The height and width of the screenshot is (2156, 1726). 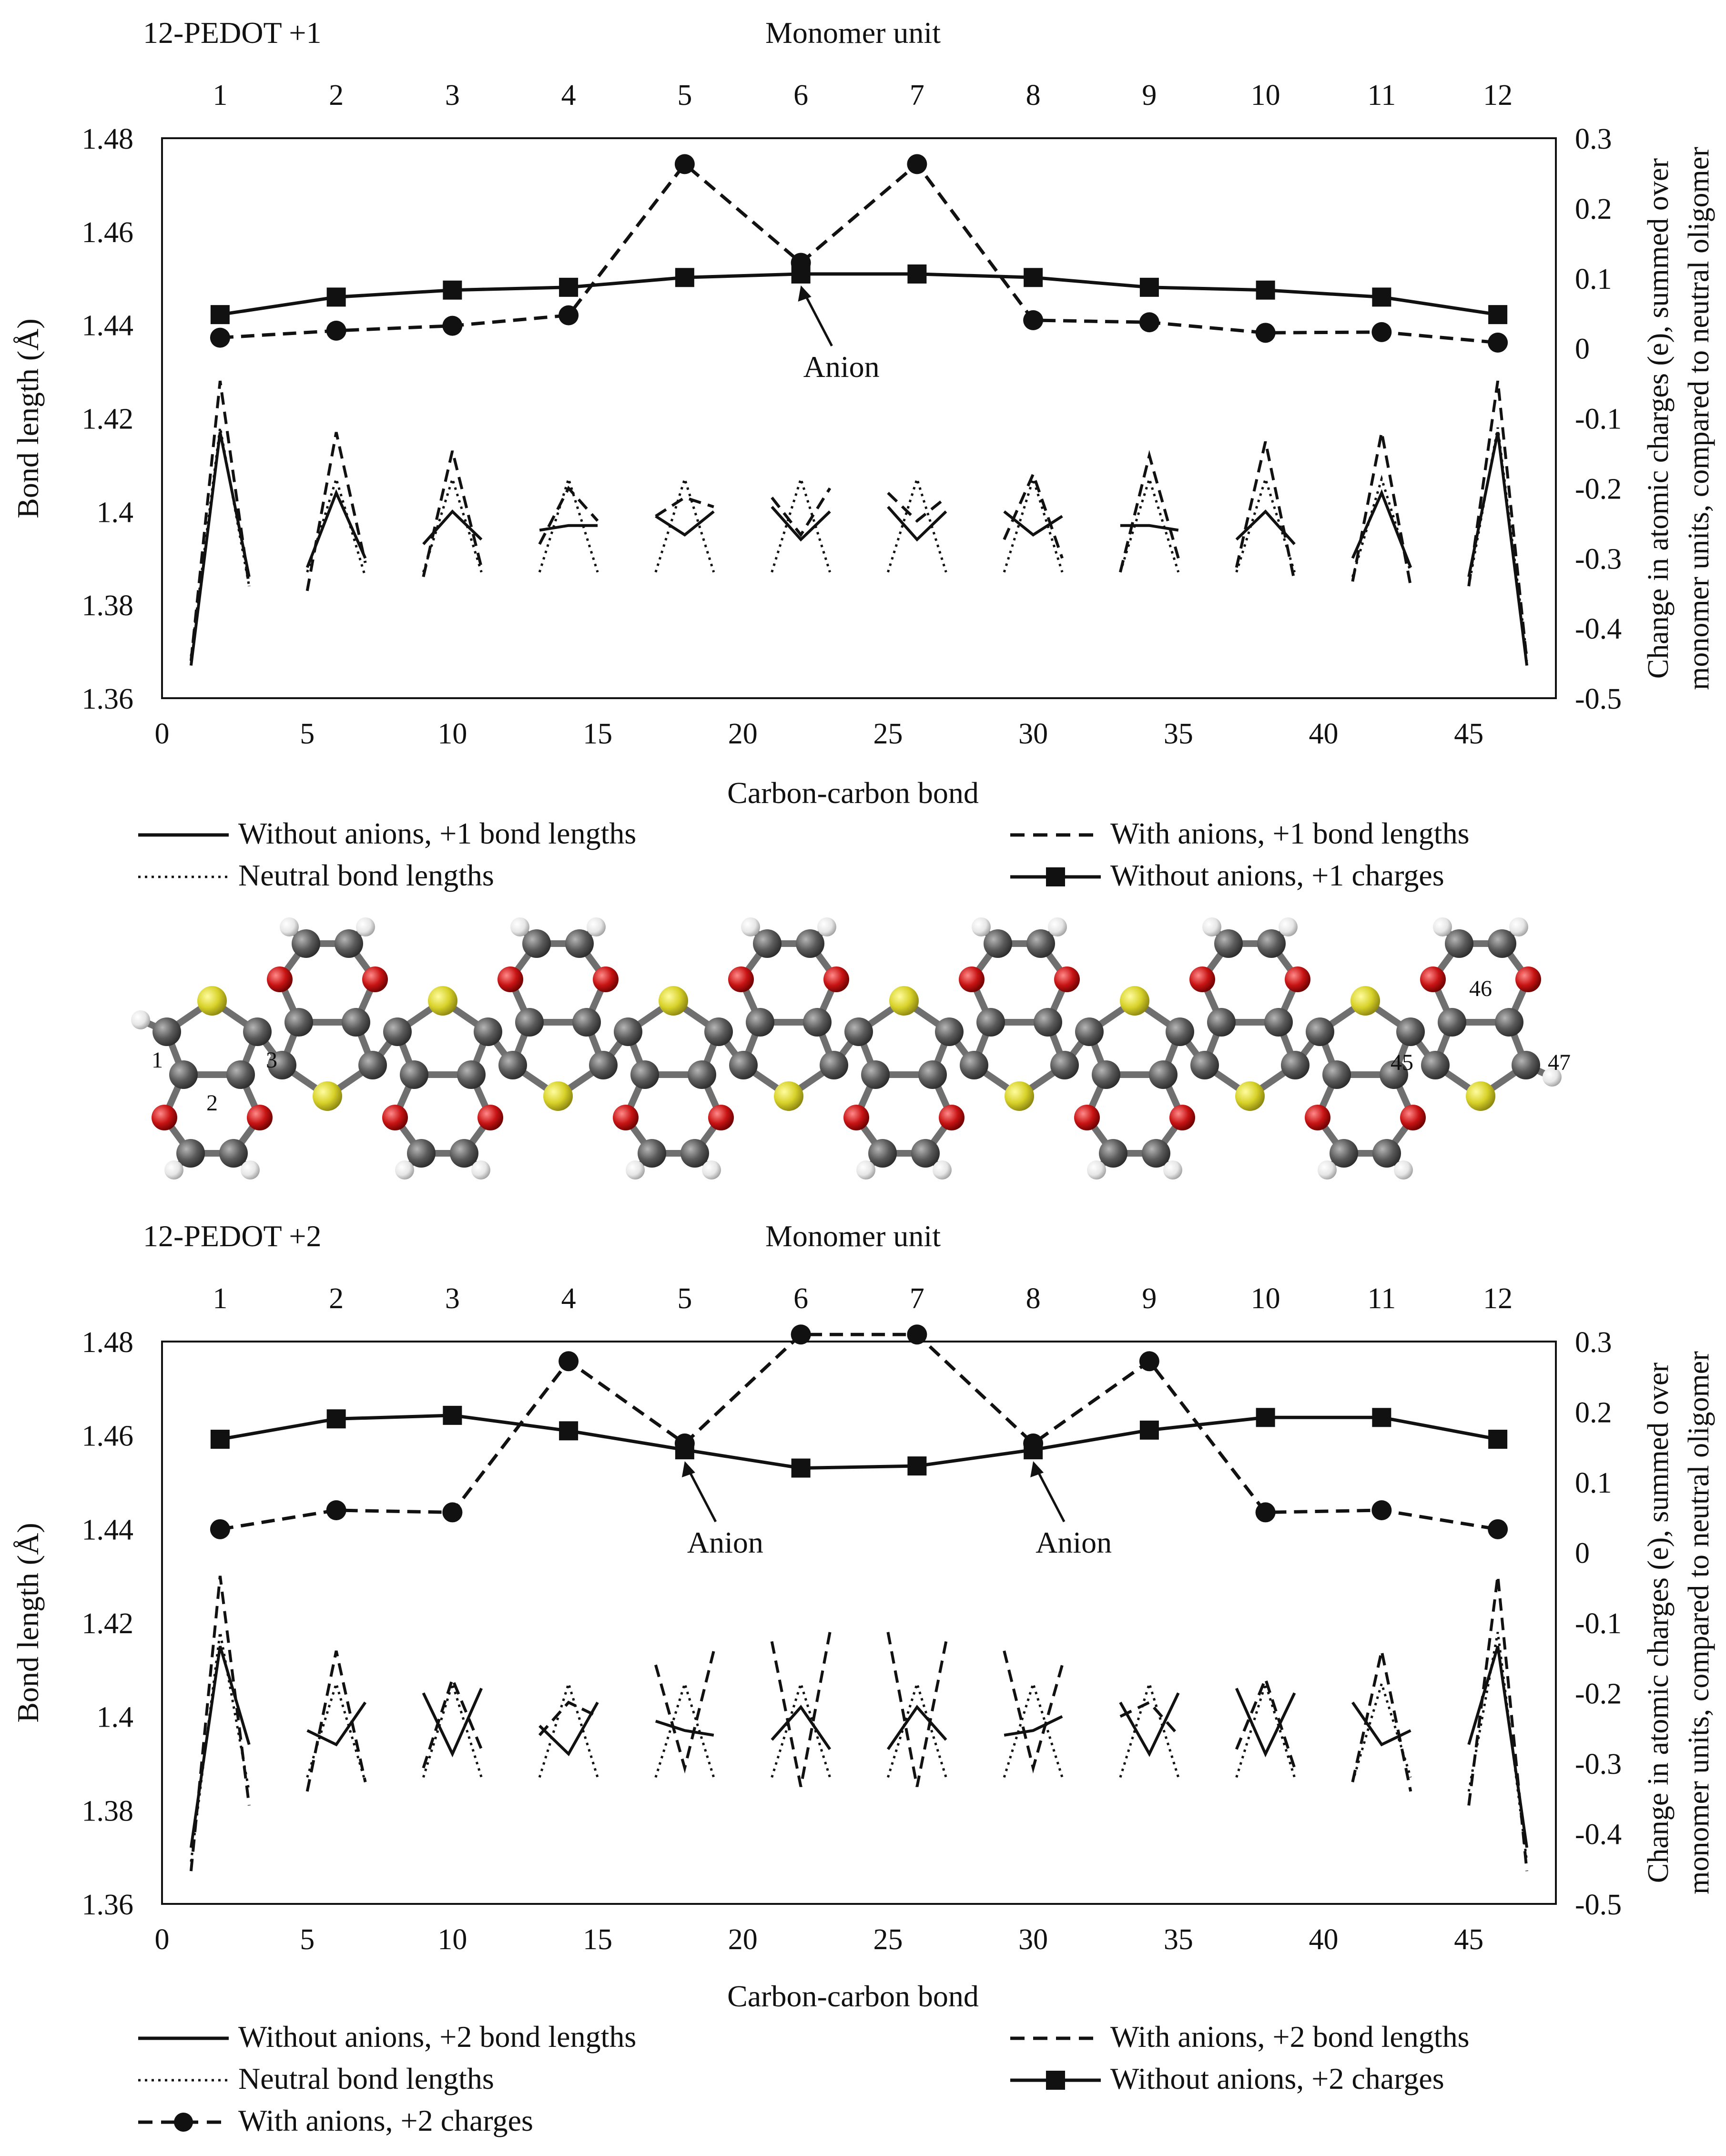 What do you see at coordinates (108, 419) in the screenshot?
I see `y-tick-labels: 1.36 1.38 1.4 1.42 1.44 1.46 1.48` at bounding box center [108, 419].